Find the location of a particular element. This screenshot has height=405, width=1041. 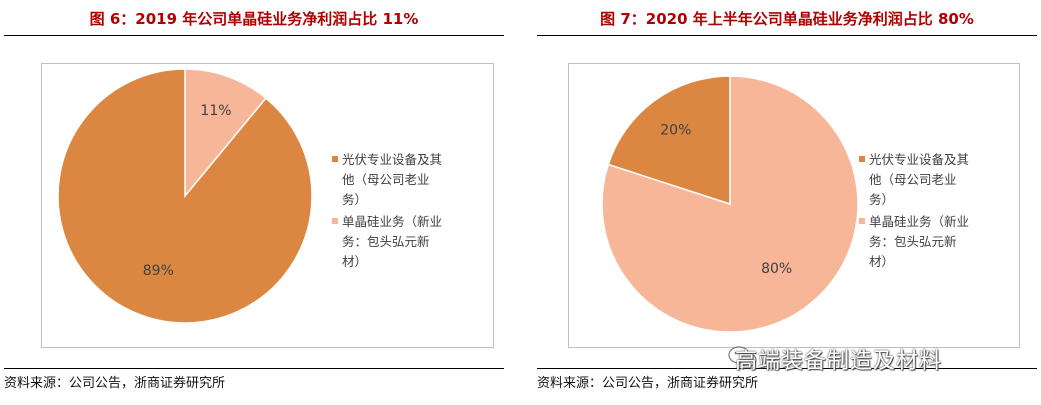

watermark-text: 高端装备制造及材料 is located at coordinates (839, 361).